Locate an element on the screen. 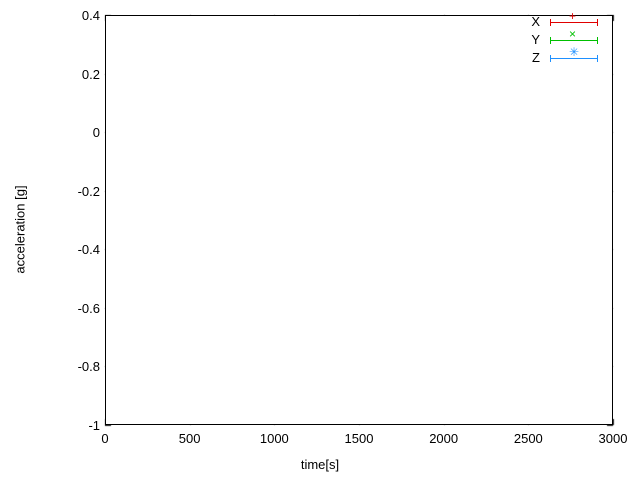 Image resolution: width=640 pixels, height=480 pixels. legend-label: Y is located at coordinates (535, 39).